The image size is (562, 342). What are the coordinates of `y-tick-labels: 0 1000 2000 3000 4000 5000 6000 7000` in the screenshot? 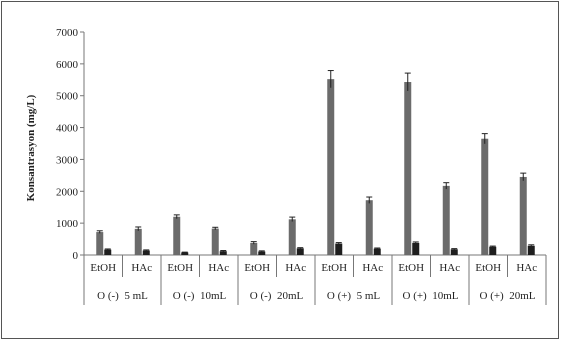 It's located at (67, 144).